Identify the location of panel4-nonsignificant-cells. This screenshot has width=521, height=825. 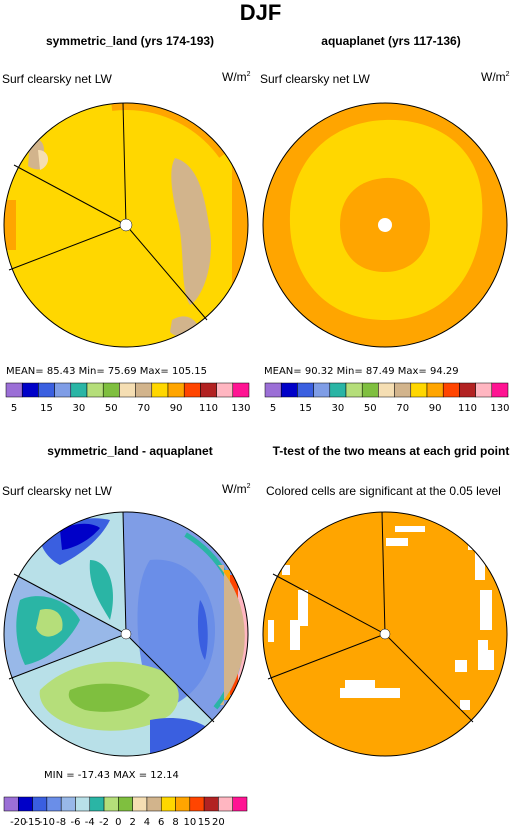
(381, 614).